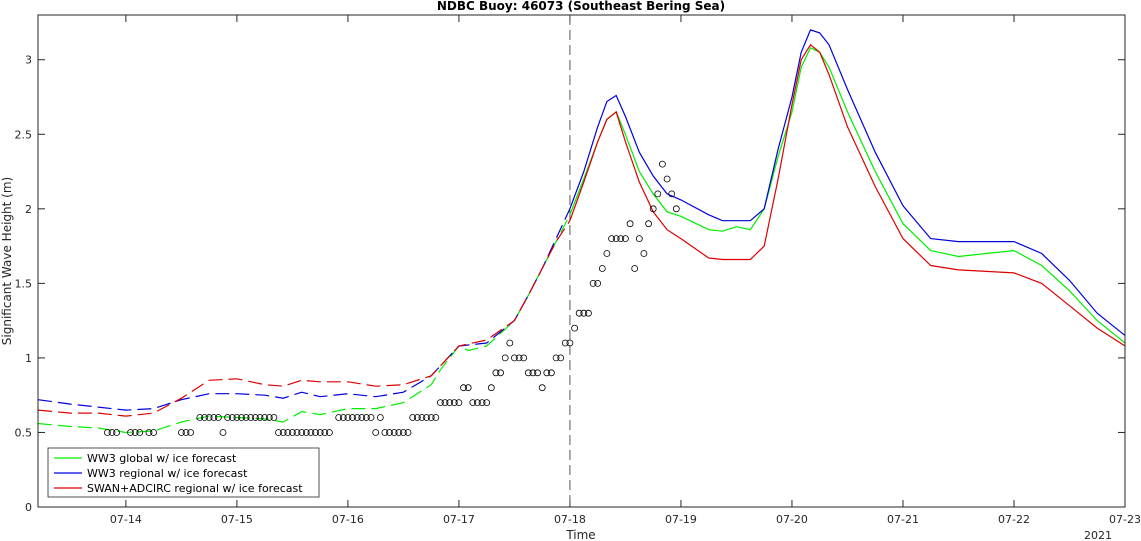 The height and width of the screenshot is (541, 1141). I want to click on x-axis-label: Time, so click(580, 534).